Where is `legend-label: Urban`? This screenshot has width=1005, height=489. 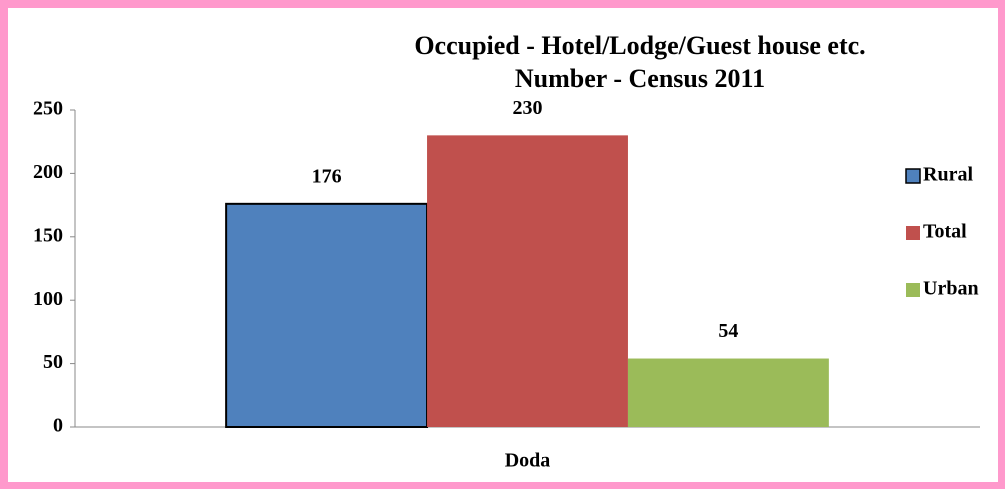
legend-label: Urban is located at coordinates (951, 289).